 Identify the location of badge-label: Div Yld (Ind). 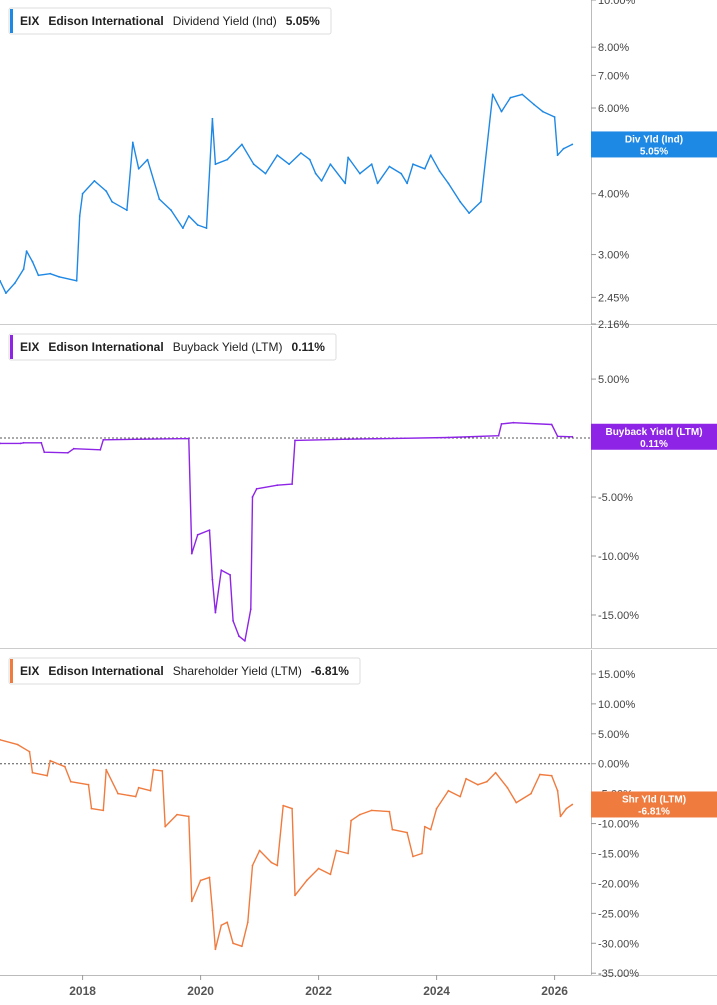
(654, 139).